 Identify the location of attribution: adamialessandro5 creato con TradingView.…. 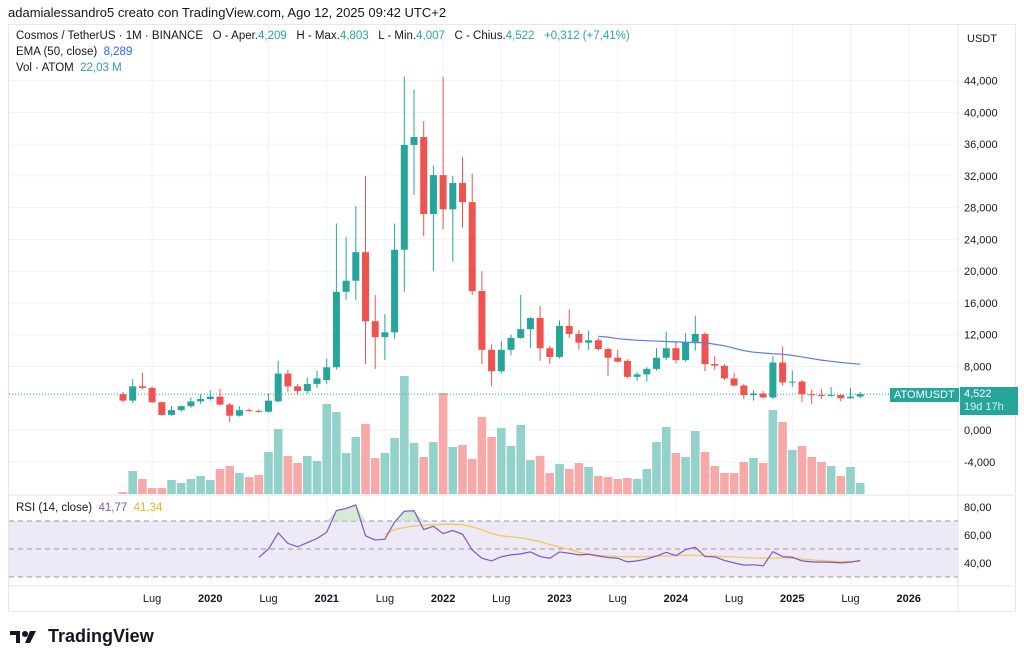
(227, 12).